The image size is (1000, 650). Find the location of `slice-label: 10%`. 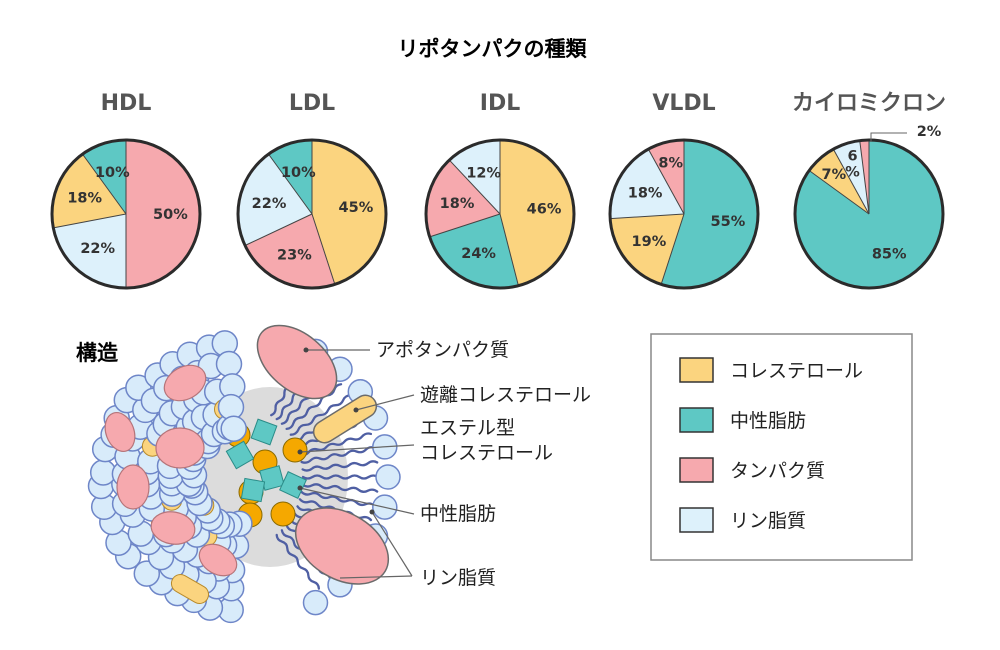

slice-label: 10% is located at coordinates (298, 173).